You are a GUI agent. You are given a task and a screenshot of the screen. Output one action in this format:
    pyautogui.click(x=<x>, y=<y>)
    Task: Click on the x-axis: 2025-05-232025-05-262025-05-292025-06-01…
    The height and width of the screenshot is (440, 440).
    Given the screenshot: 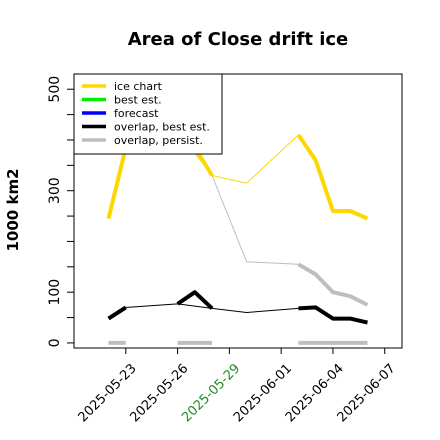 What is the action you would take?
    pyautogui.click(x=237, y=386)
    